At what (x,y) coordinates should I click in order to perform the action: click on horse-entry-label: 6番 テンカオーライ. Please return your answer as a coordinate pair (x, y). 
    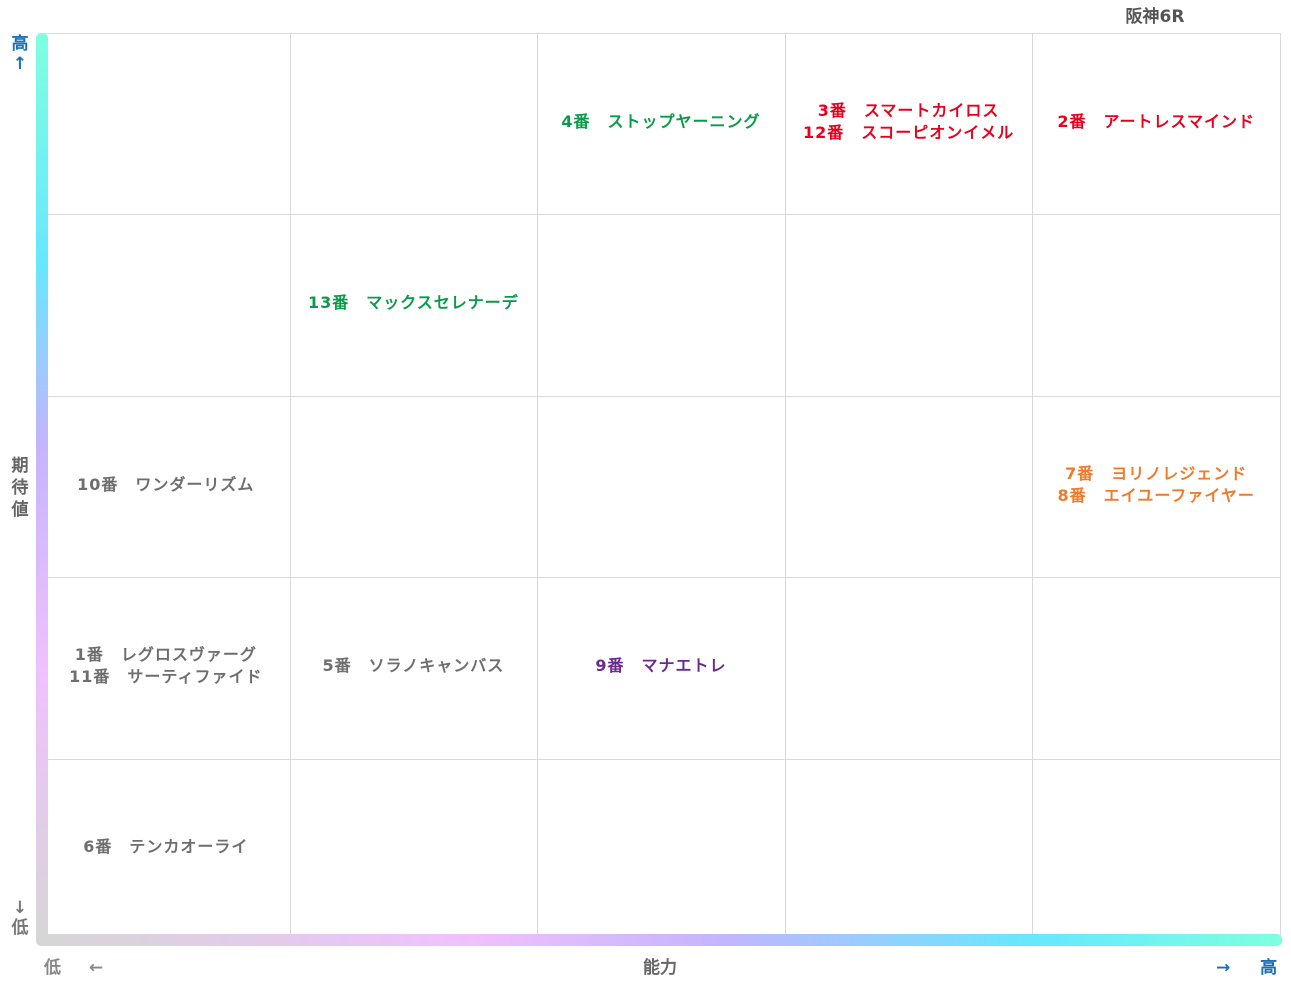
    Looking at the image, I should click on (166, 847).